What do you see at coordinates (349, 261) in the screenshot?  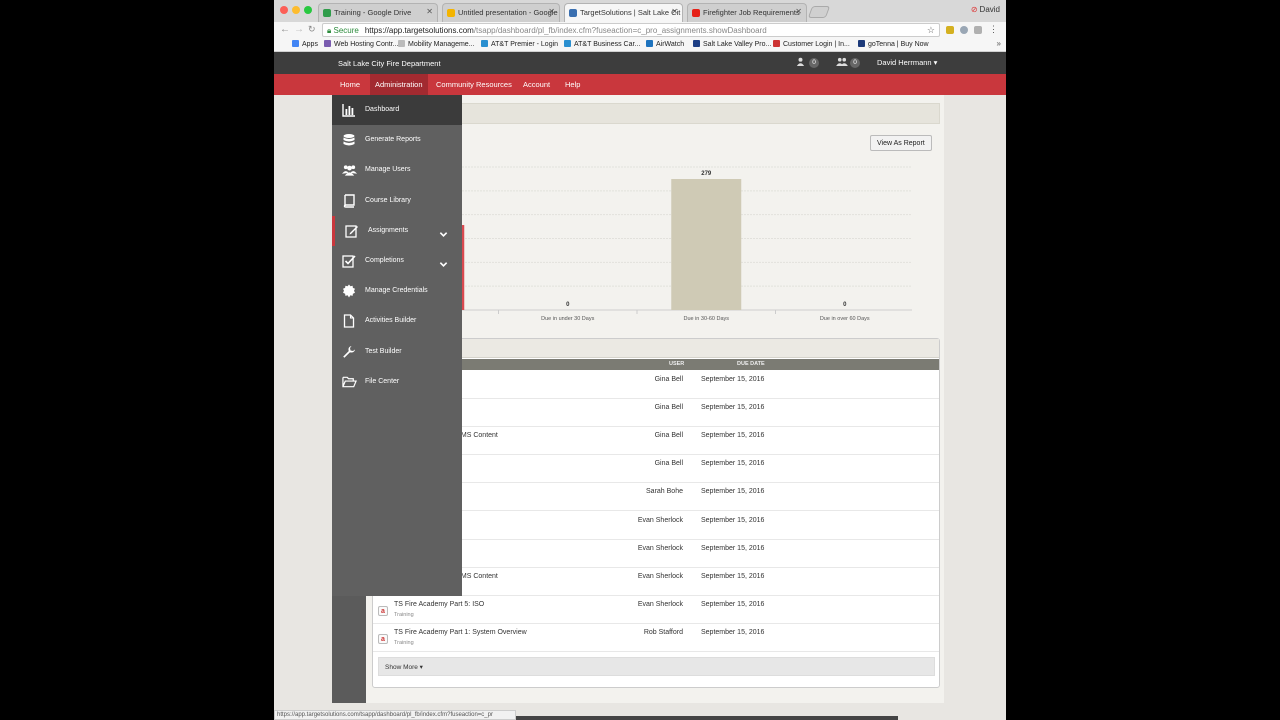 I see `checkbox-icon` at bounding box center [349, 261].